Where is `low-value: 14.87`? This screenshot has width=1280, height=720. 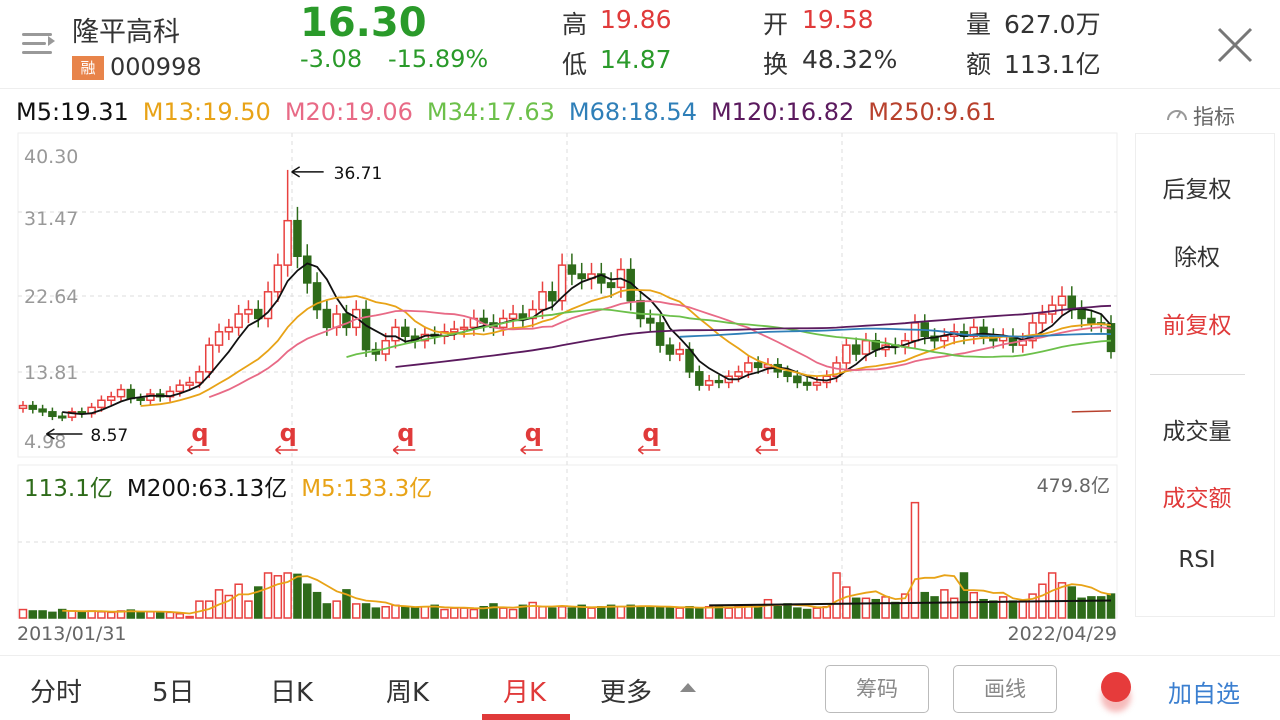 low-value: 14.87 is located at coordinates (636, 59).